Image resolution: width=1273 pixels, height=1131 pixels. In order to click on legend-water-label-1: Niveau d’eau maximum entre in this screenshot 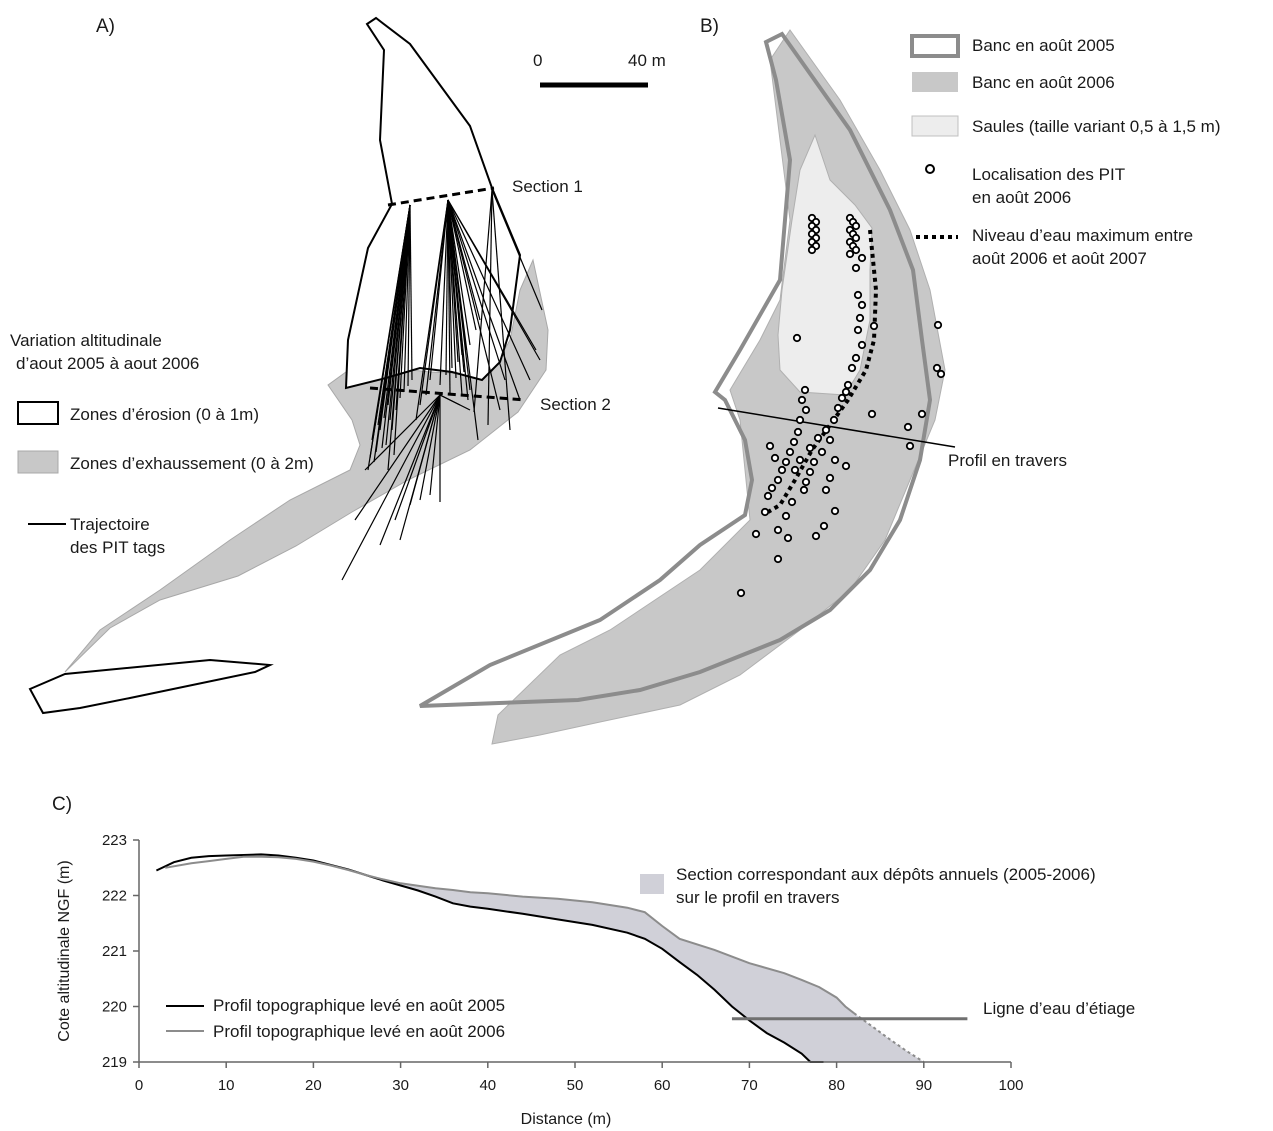, I will do `click(1082, 235)`.